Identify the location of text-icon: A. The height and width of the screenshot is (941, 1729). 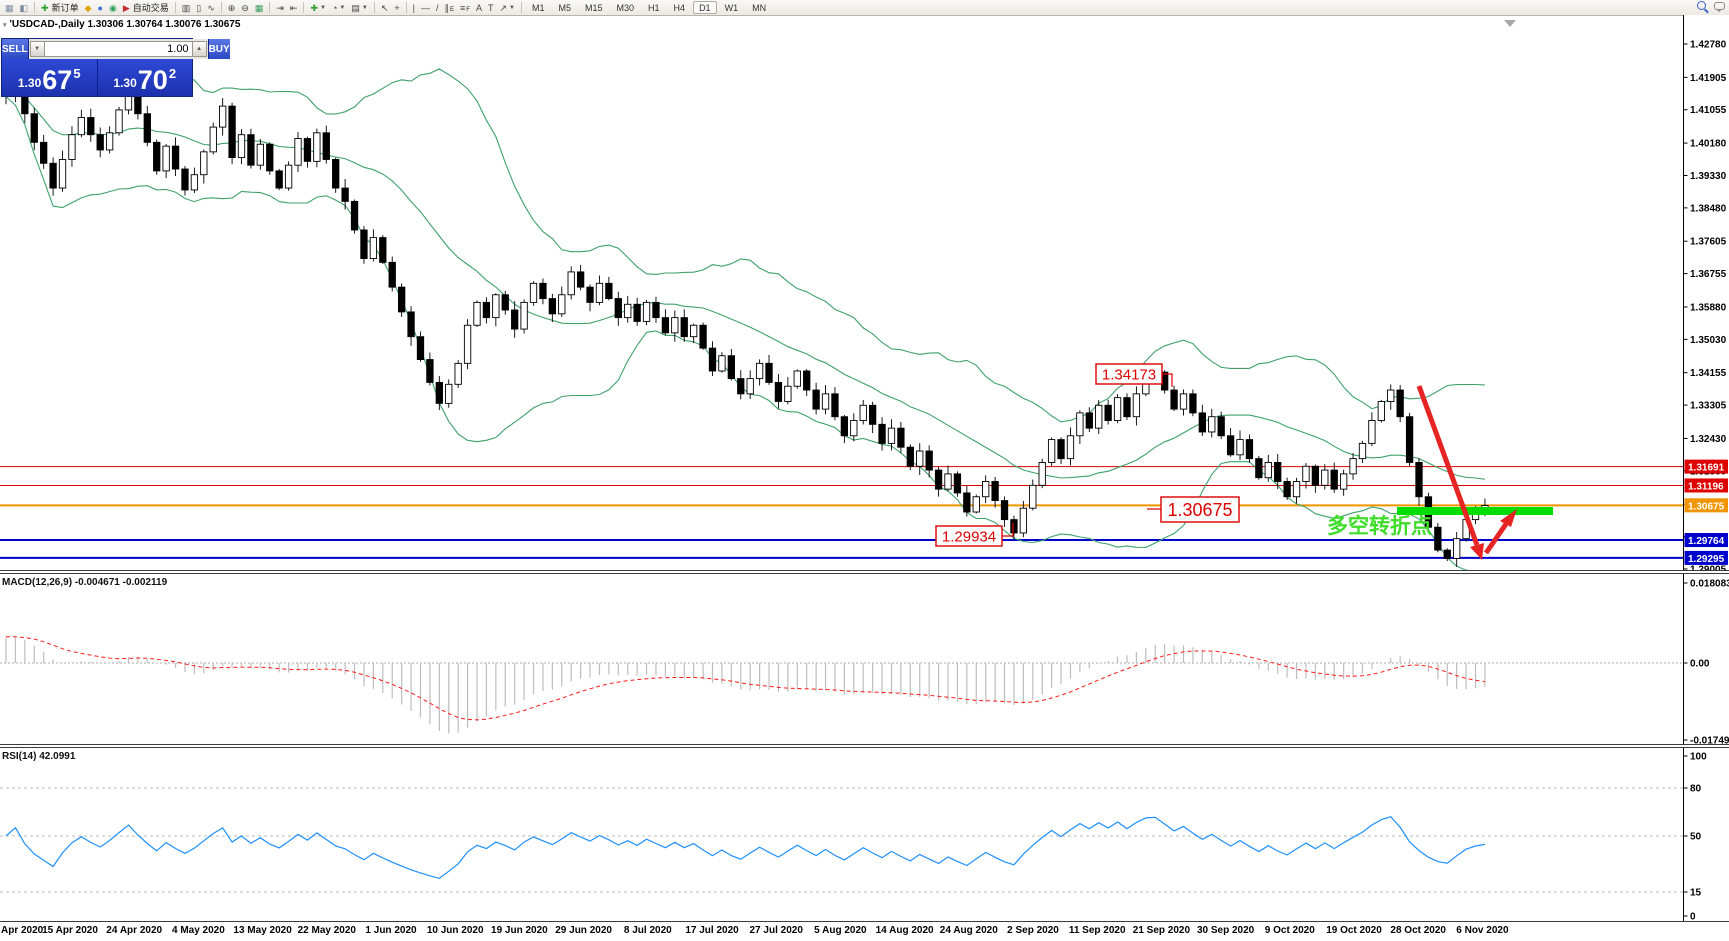
(479, 8).